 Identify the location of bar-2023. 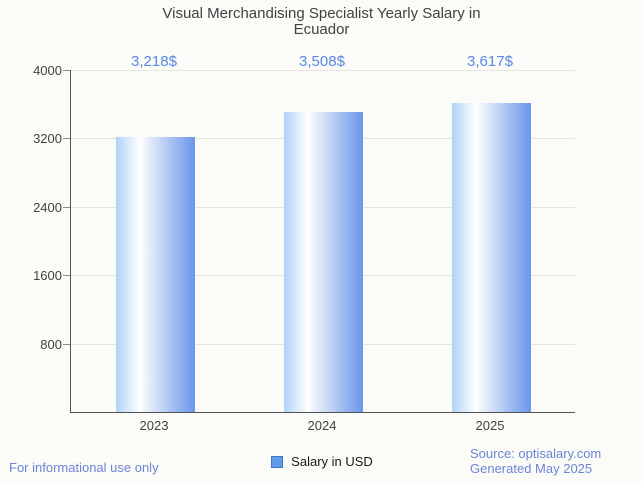
(155, 274).